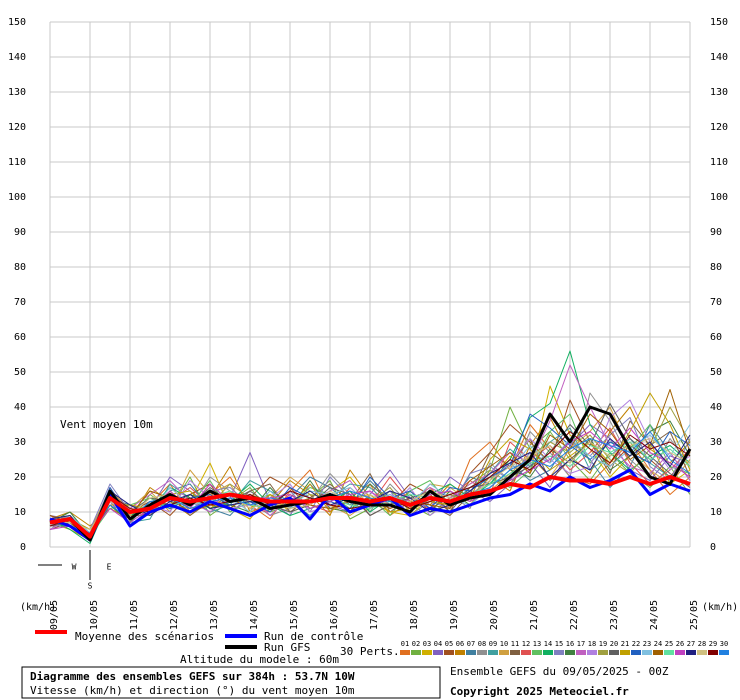 The image size is (740, 700). Describe the element at coordinates (570, 644) in the screenshot. I see `legend-label: 16` at that location.